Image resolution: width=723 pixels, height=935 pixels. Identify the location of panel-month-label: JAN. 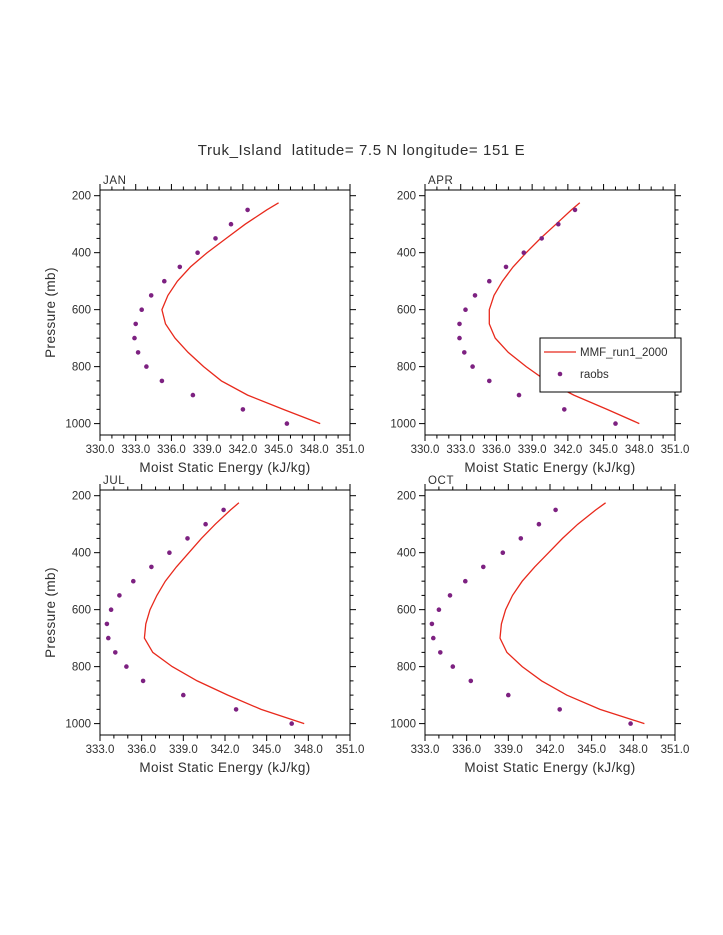
(115, 181).